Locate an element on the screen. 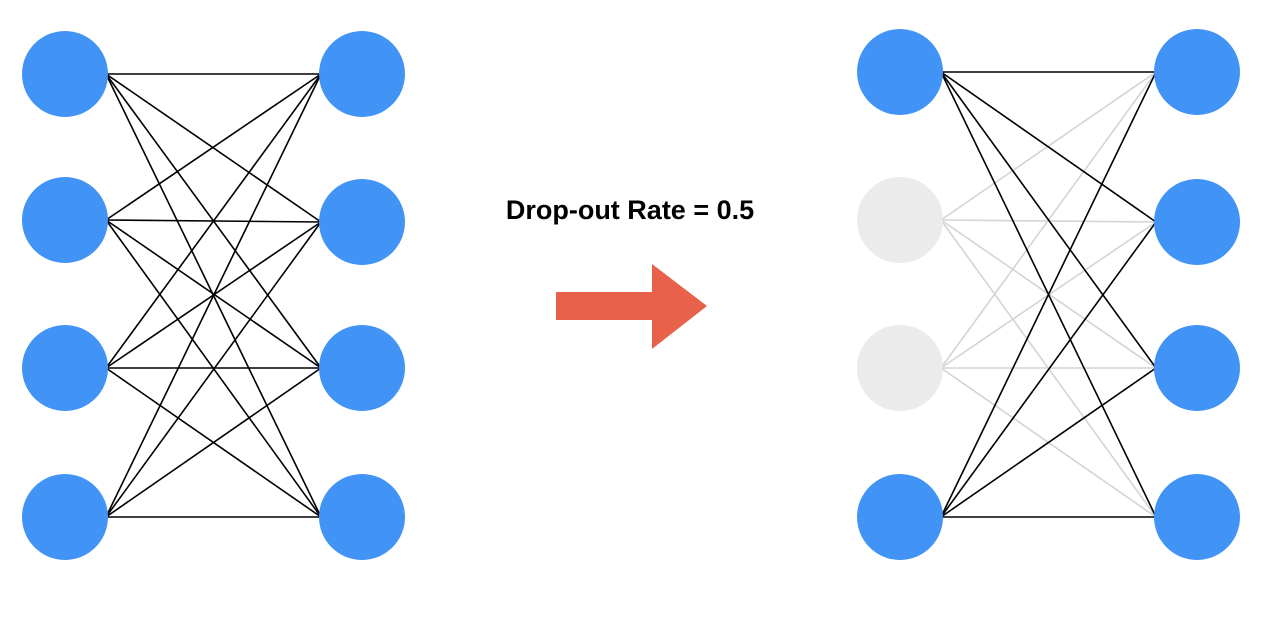 The image size is (1280, 618). right-arrow-icon is located at coordinates (631, 306).